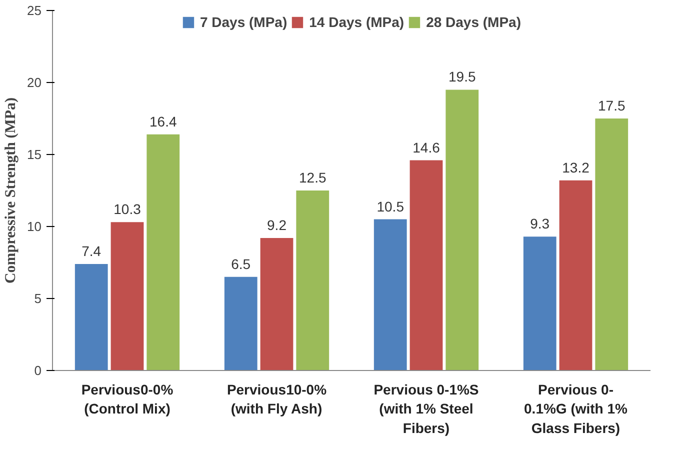 This screenshot has width=687, height=455. Describe the element at coordinates (92, 250) in the screenshot. I see `data-label: 7.4` at that location.